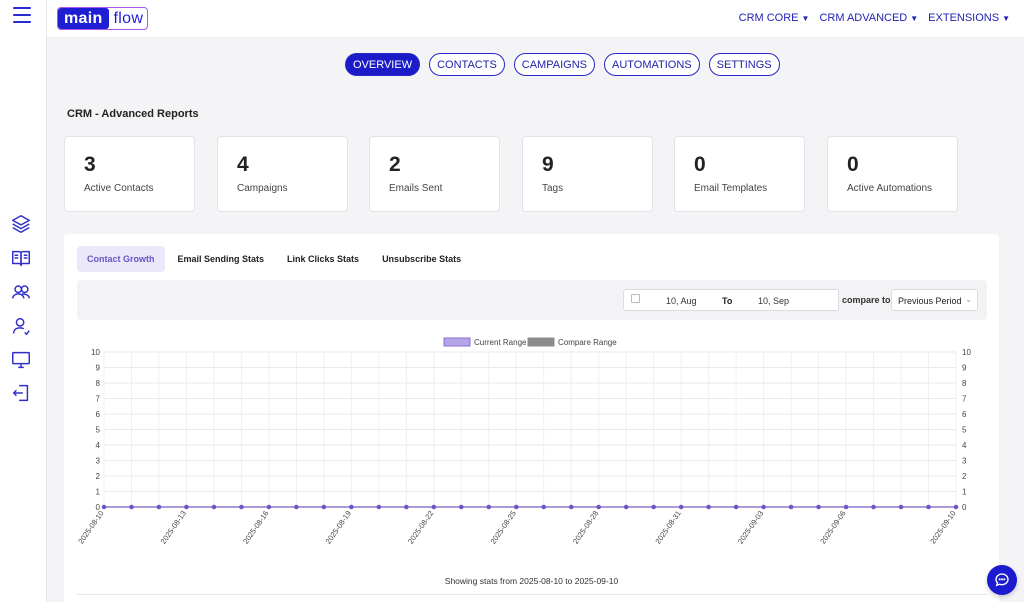  What do you see at coordinates (964, 414) in the screenshot?
I see `y-tick-label-right: 6` at bounding box center [964, 414].